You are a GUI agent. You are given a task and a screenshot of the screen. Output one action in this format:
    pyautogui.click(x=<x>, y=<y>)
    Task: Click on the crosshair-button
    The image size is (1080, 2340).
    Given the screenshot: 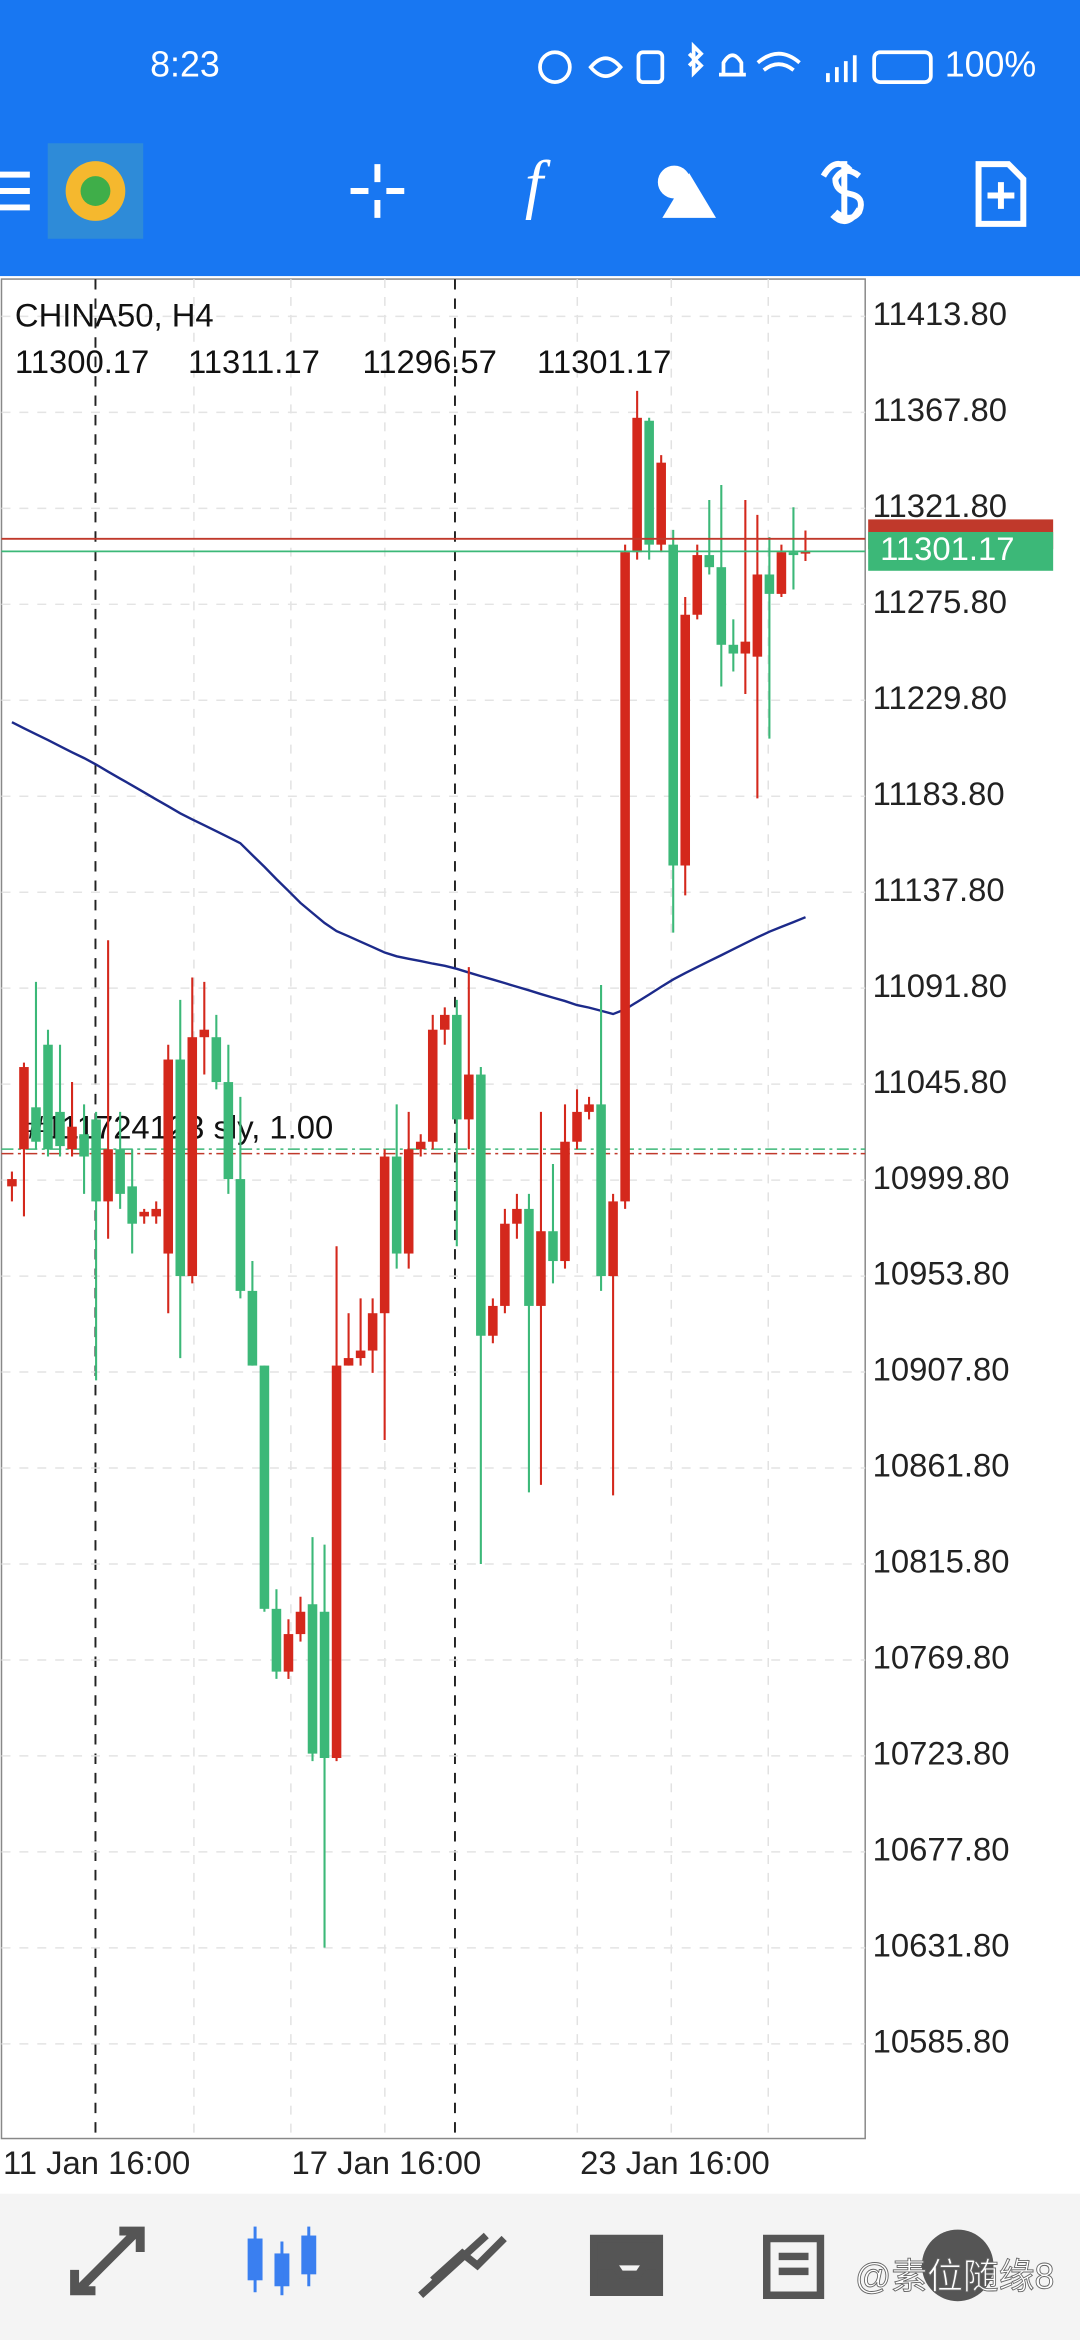 What is the action you would take?
    pyautogui.click(x=377, y=191)
    